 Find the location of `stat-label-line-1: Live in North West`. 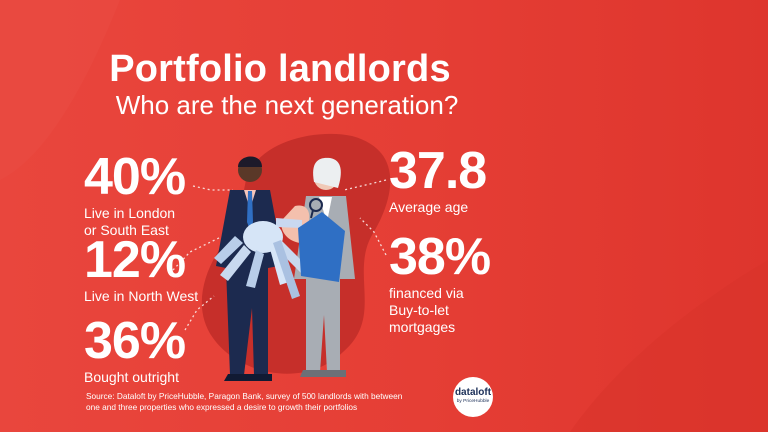

stat-label-line-1: Live in North West is located at coordinates (141, 296).